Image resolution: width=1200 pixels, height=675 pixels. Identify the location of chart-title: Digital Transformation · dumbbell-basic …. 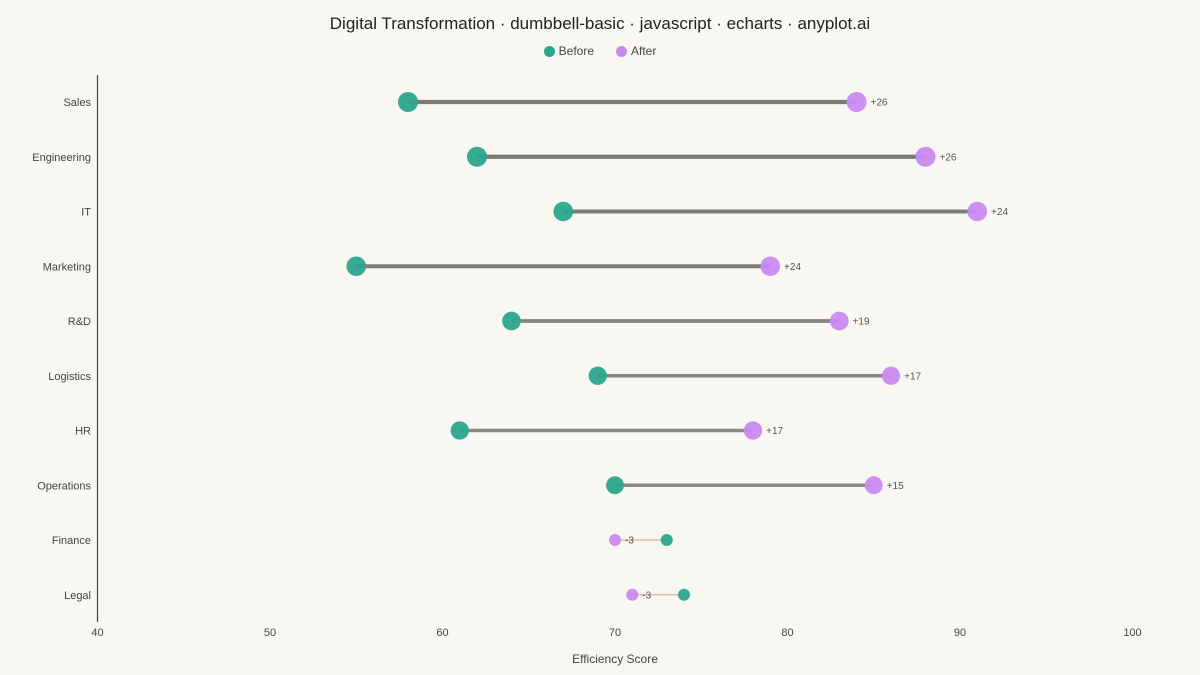
(600, 23).